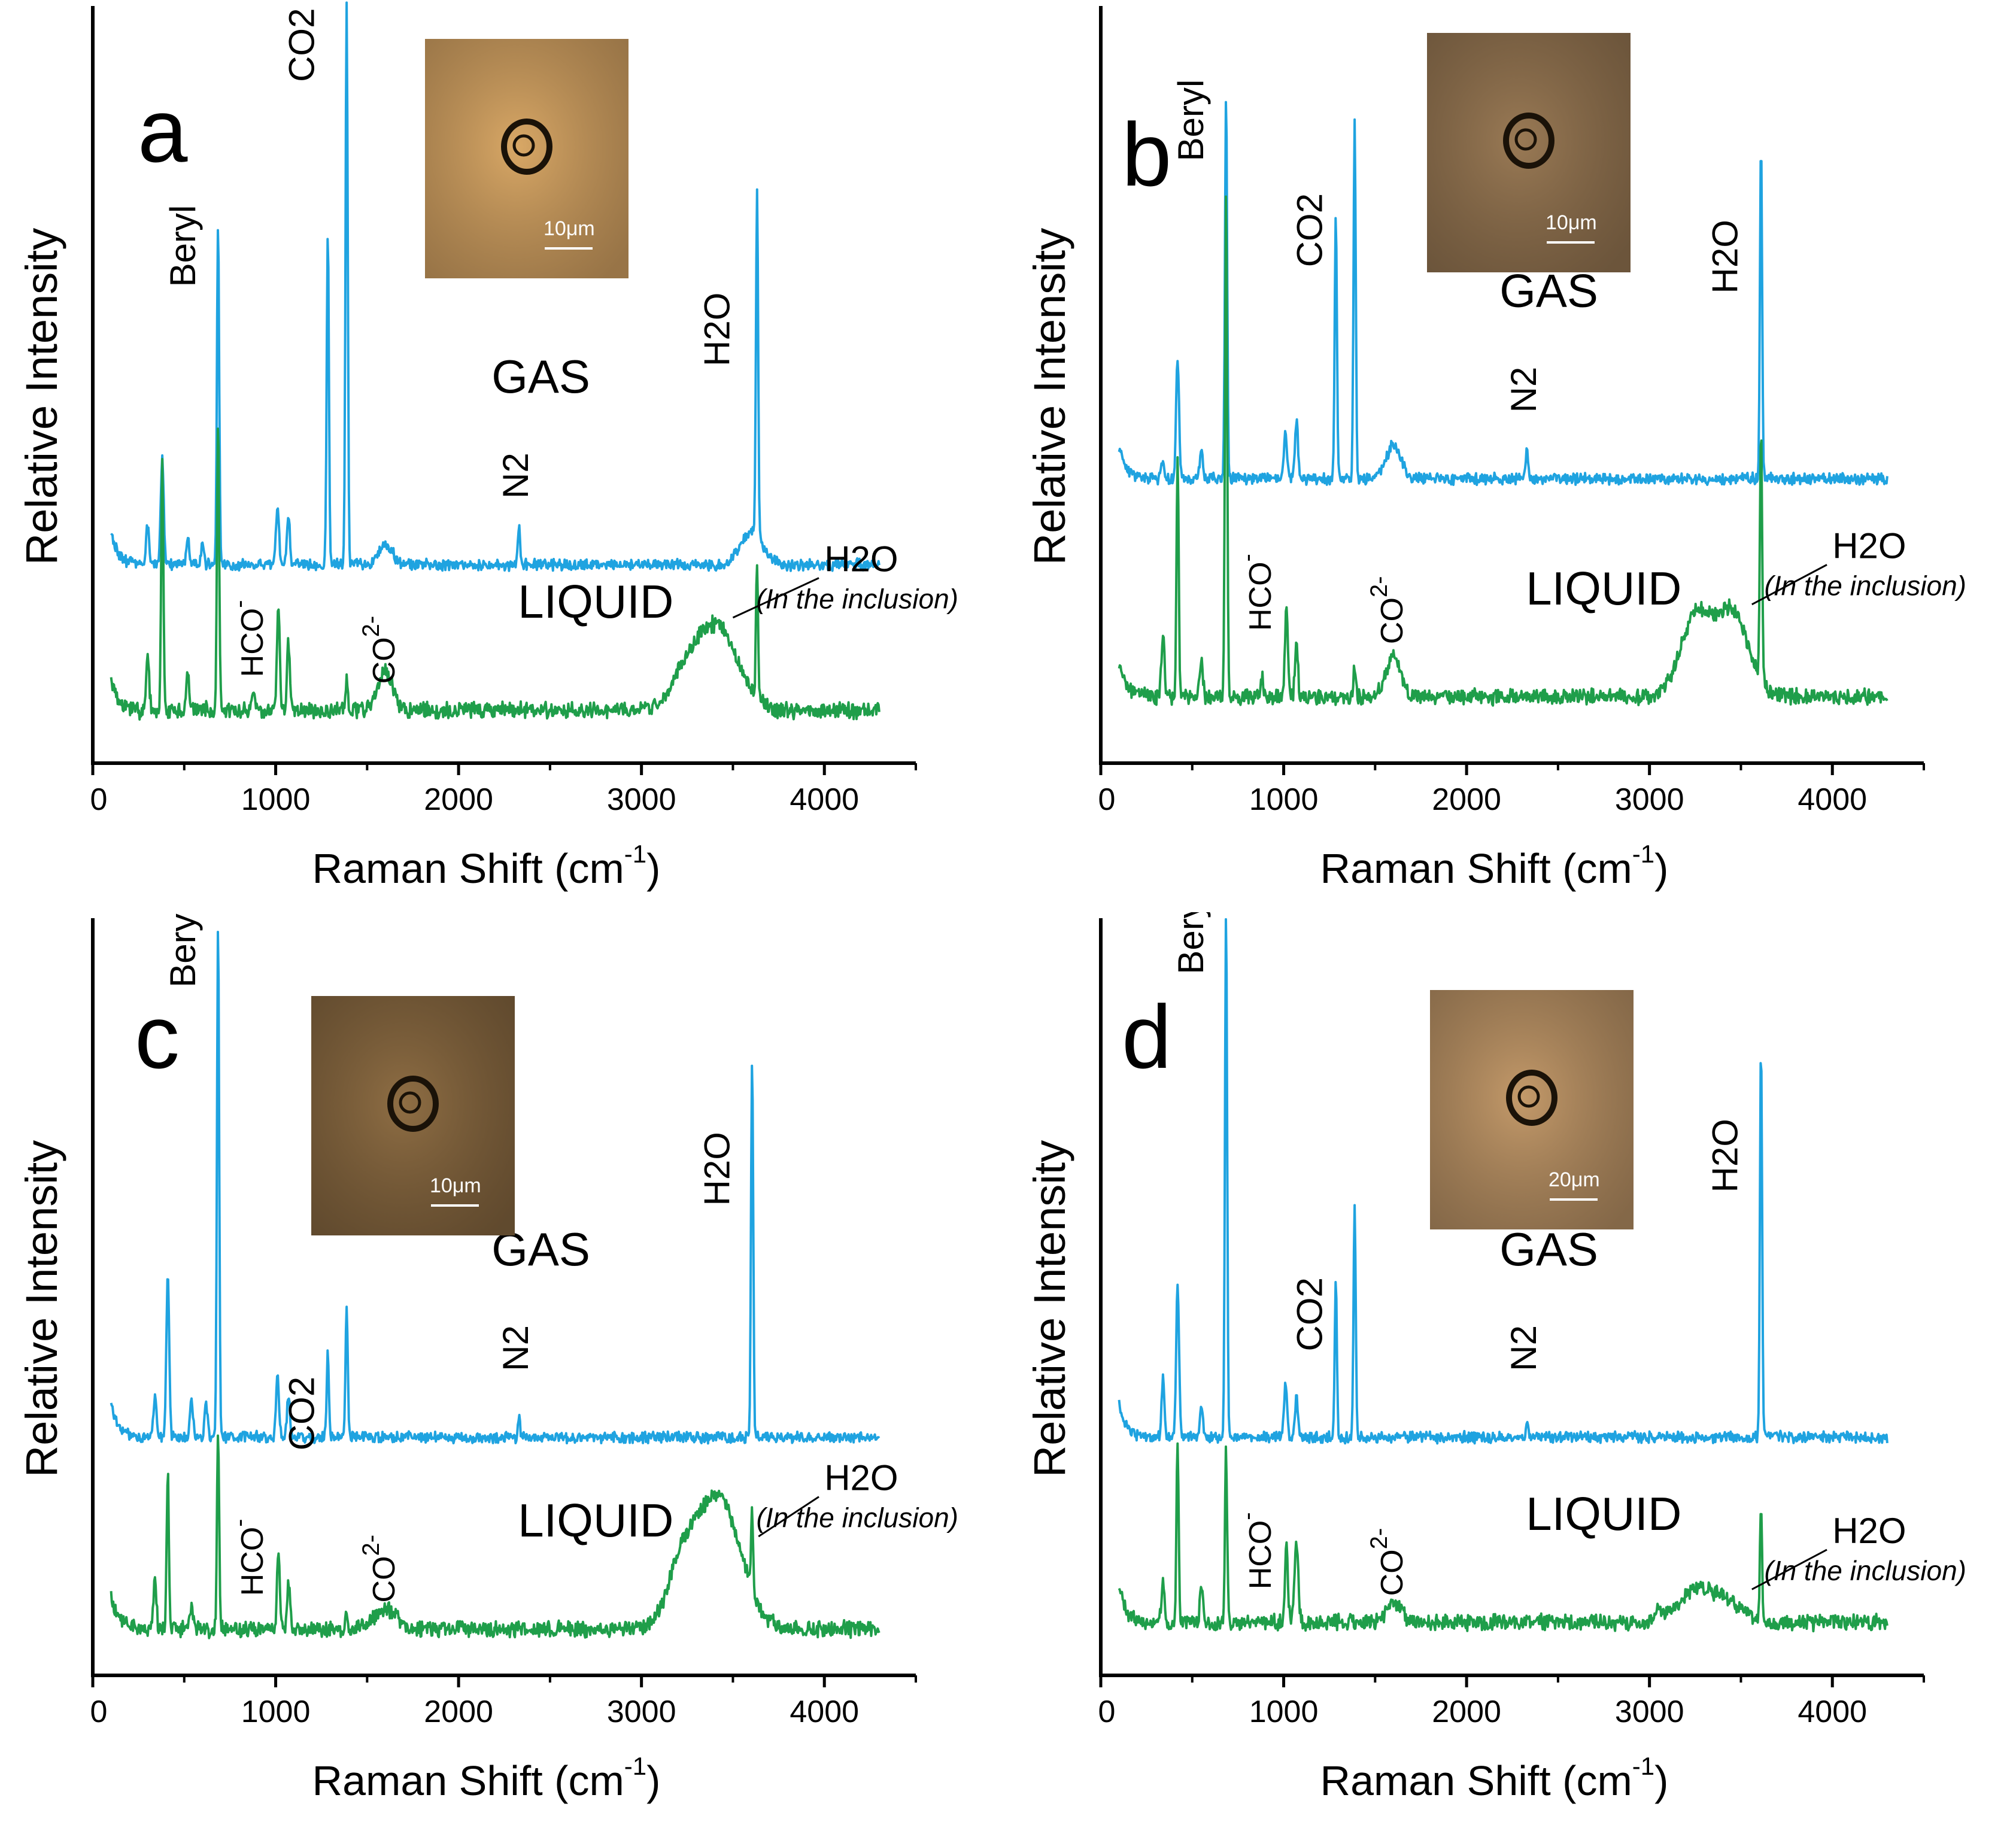 The width and height of the screenshot is (2016, 1825). What do you see at coordinates (1146, 154) in the screenshot?
I see `panel-letter: b` at bounding box center [1146, 154].